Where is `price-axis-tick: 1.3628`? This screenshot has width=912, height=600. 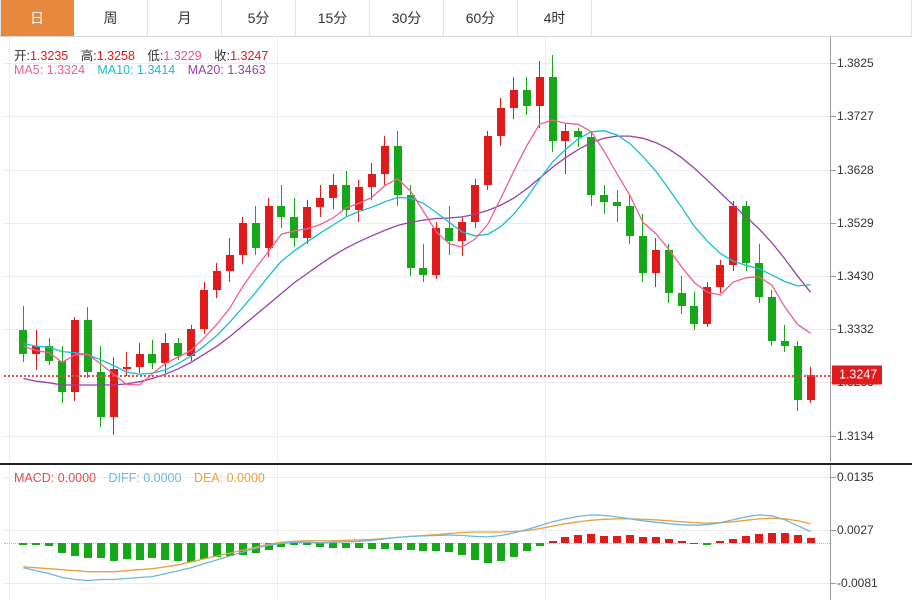
price-axis-tick: 1.3628 is located at coordinates (855, 169).